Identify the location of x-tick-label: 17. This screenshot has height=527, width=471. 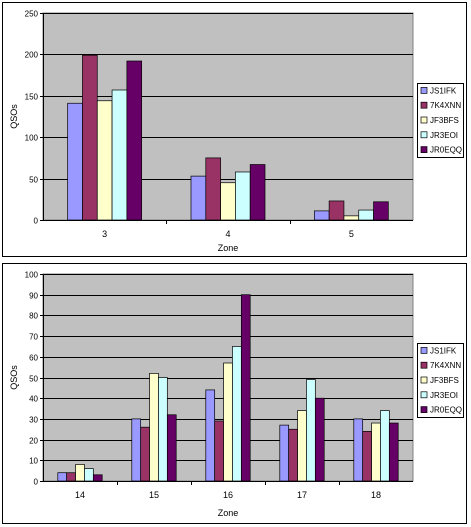
(302, 495).